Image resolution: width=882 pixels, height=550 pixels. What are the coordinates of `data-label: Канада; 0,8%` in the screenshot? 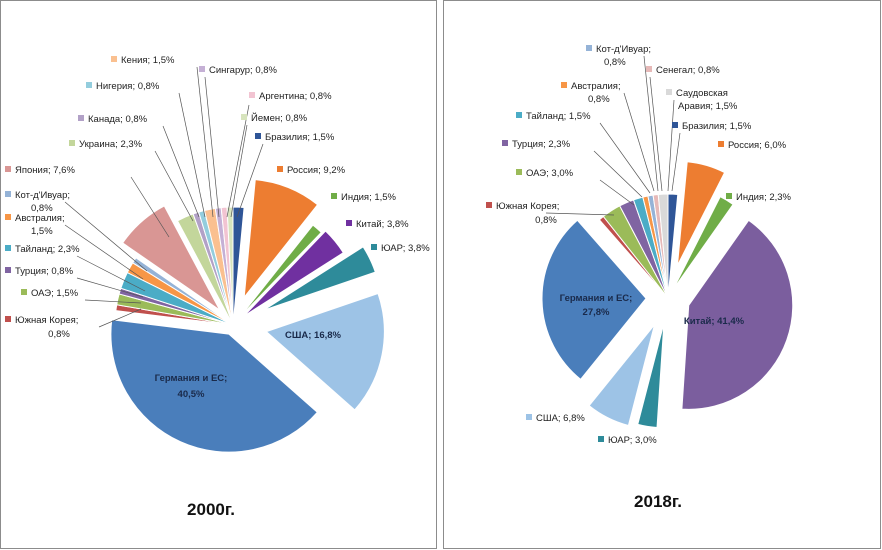 It's located at (118, 119).